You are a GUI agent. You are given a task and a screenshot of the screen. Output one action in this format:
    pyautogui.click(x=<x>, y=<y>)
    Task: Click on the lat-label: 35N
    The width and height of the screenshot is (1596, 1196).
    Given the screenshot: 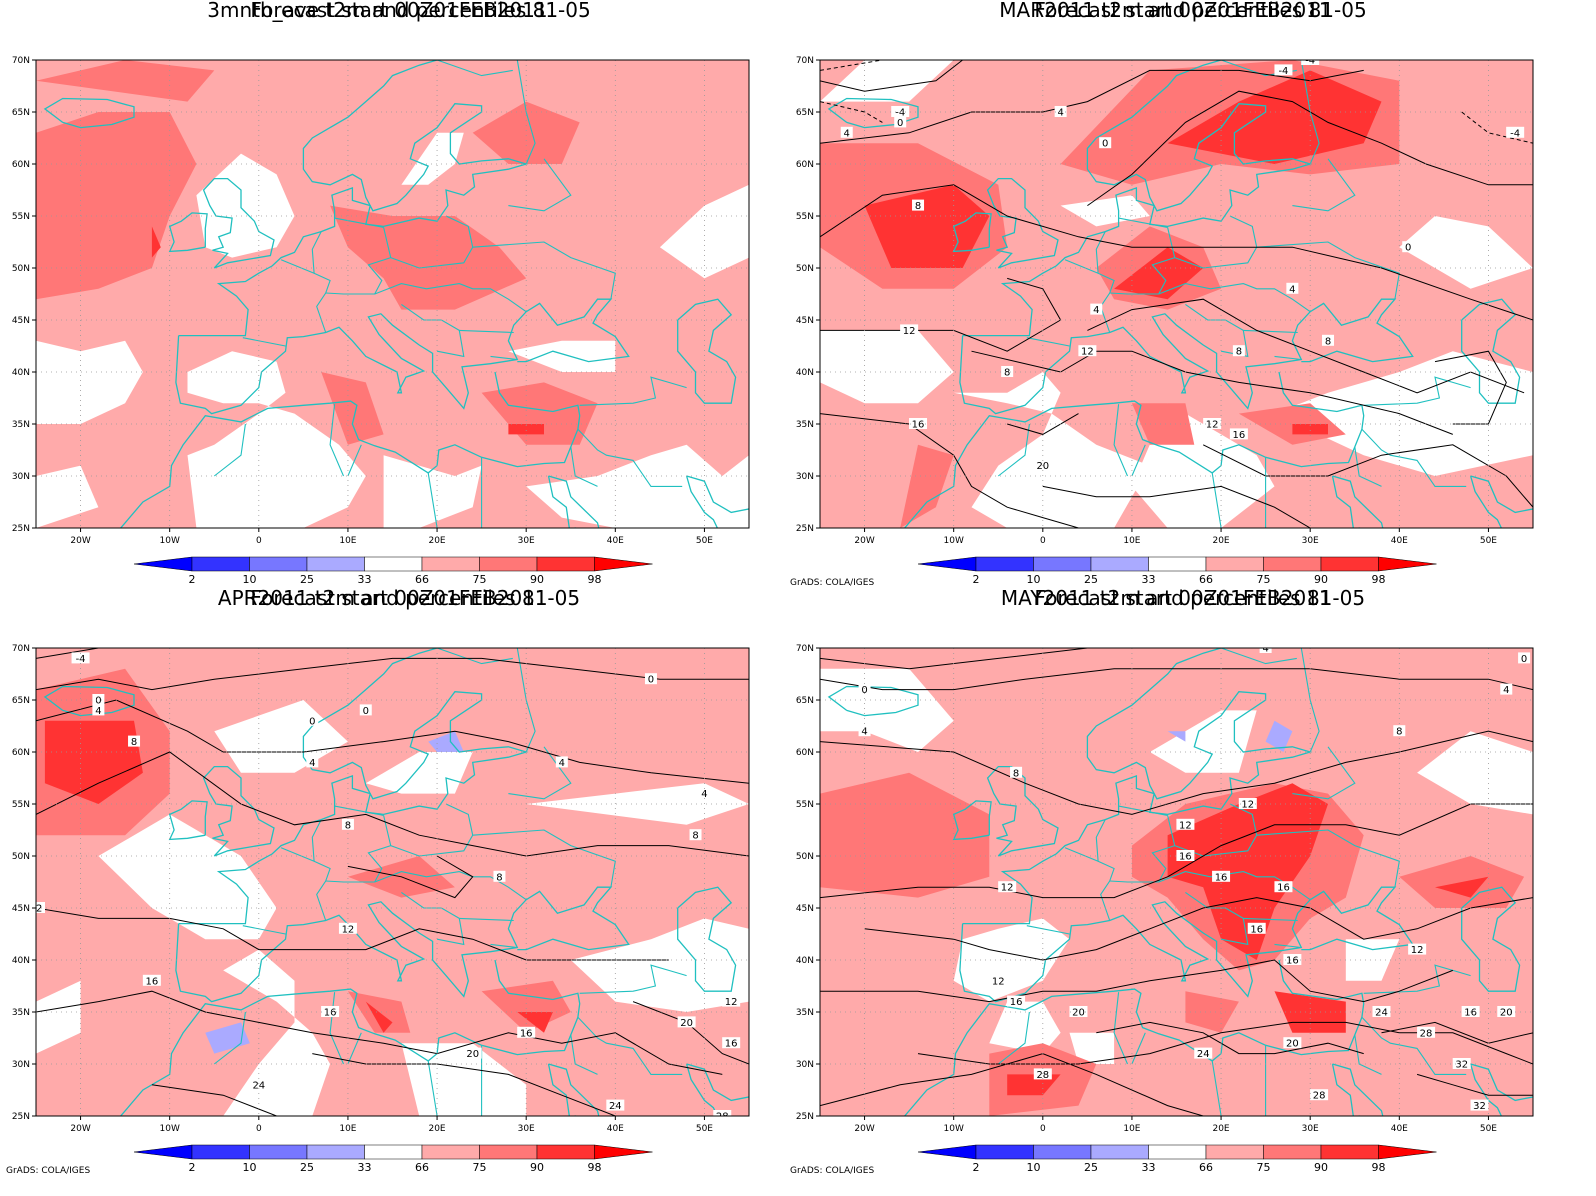 What is the action you would take?
    pyautogui.click(x=805, y=1013)
    